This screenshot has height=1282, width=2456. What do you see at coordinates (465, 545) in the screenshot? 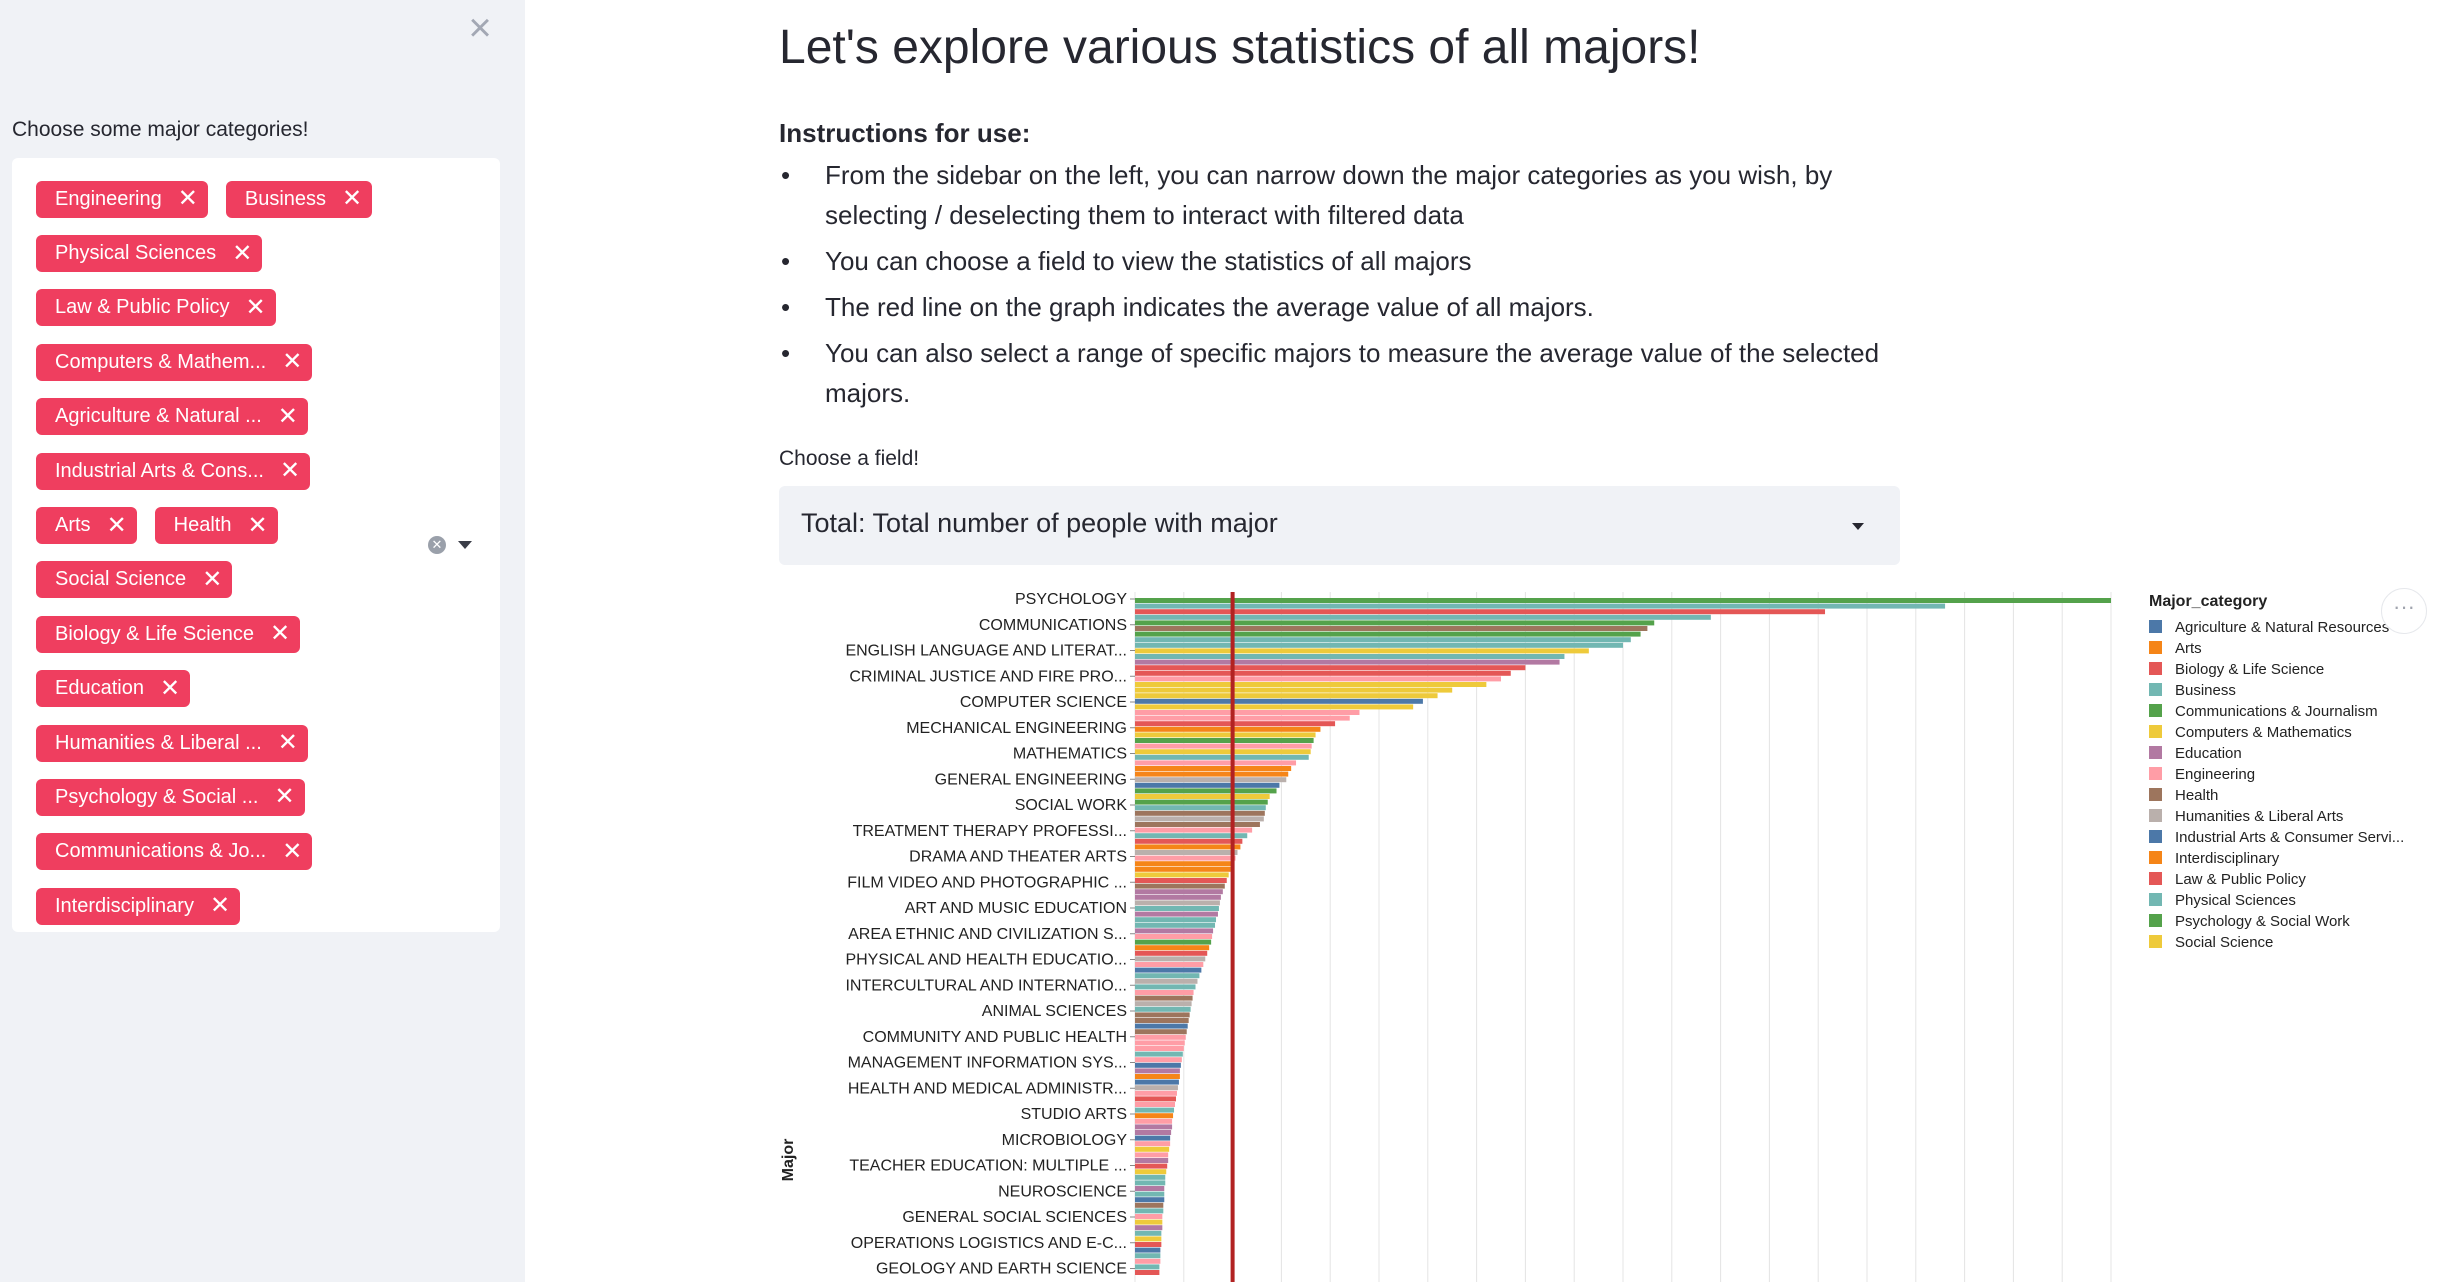
I see `chevron-down-icon` at bounding box center [465, 545].